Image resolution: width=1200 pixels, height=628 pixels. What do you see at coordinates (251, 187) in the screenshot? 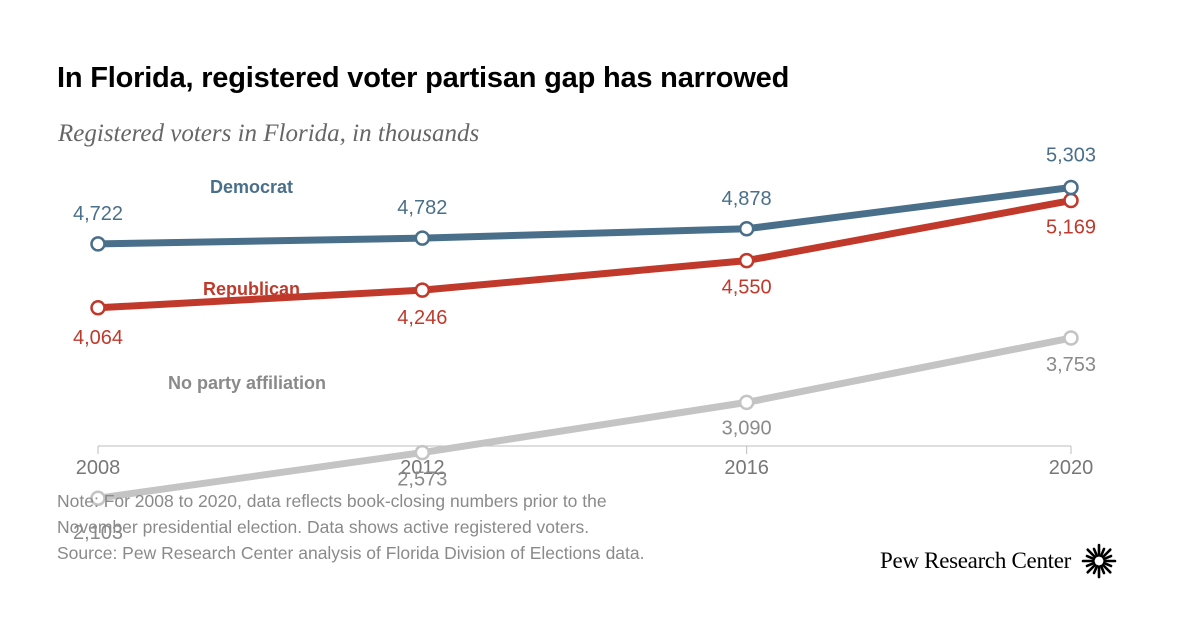
I see `series-name-label: Democrat` at bounding box center [251, 187].